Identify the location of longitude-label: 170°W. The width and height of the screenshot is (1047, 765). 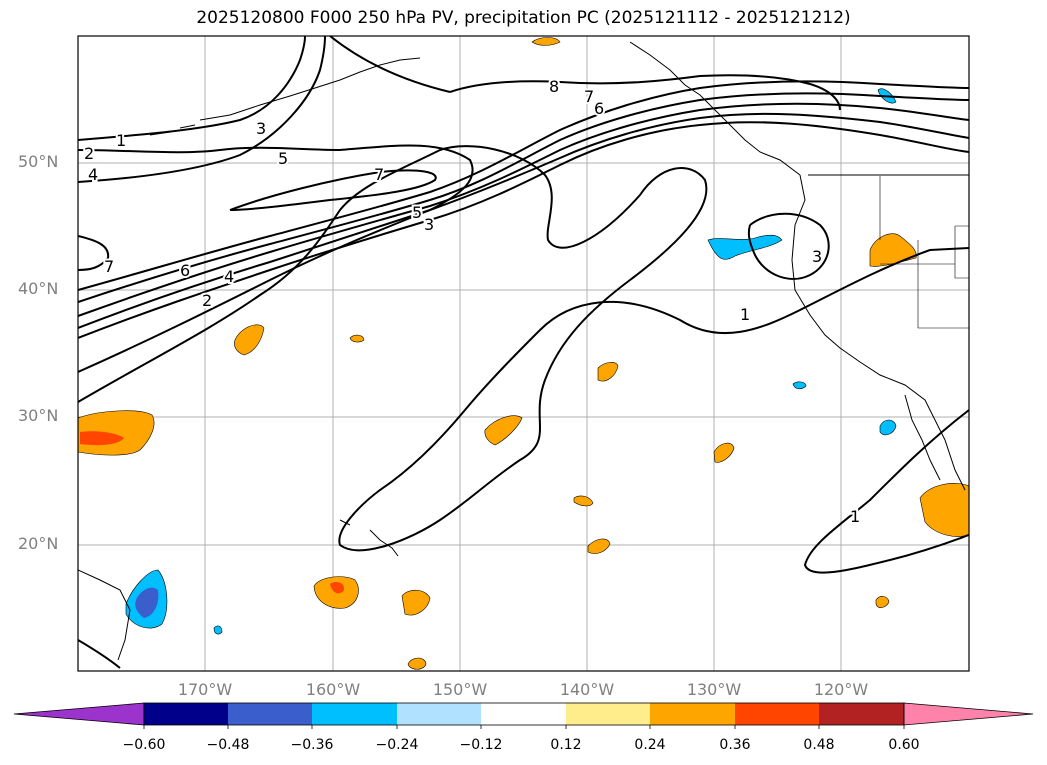
(205, 689).